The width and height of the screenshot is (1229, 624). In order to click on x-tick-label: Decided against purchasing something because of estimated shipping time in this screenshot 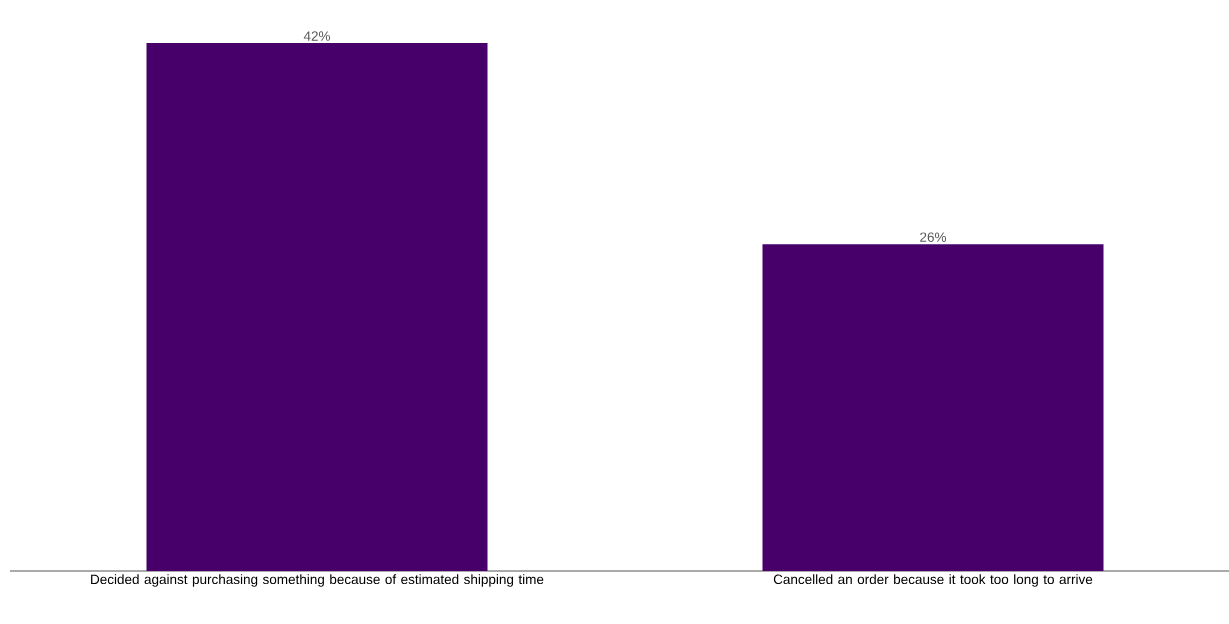, I will do `click(317, 580)`.